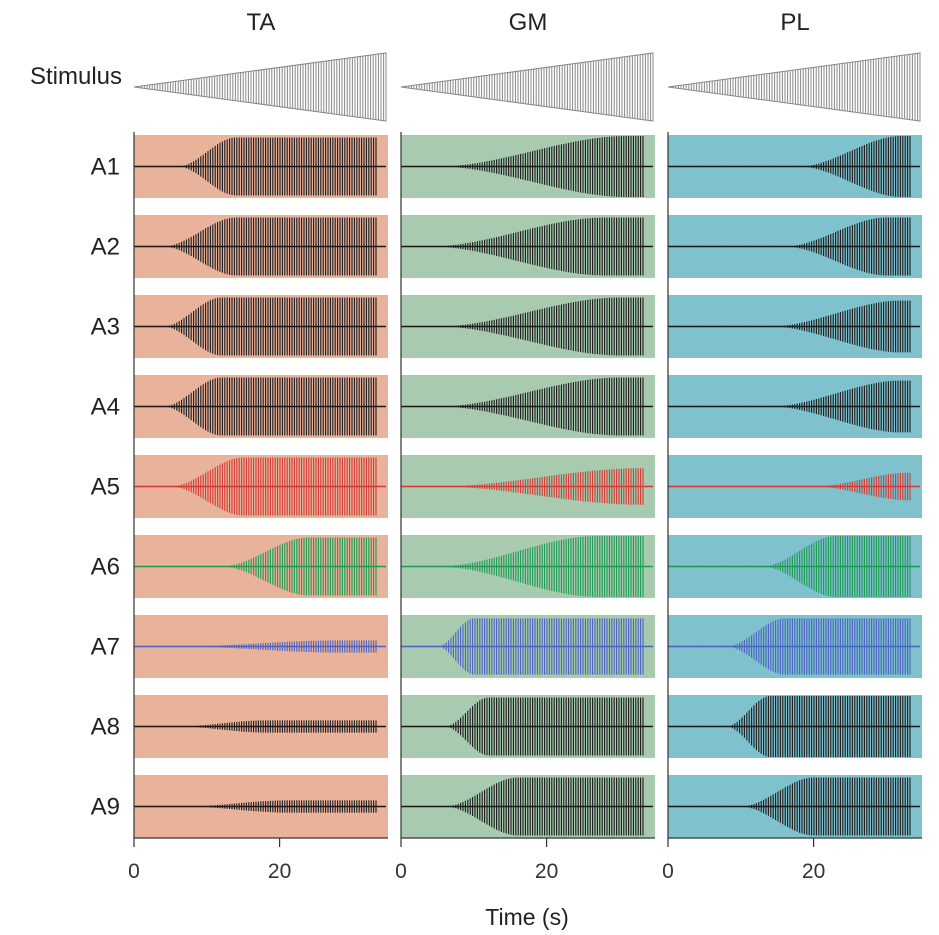 The height and width of the screenshot is (935, 939). I want to click on emg-trace-a9-gm, so click(527, 806).